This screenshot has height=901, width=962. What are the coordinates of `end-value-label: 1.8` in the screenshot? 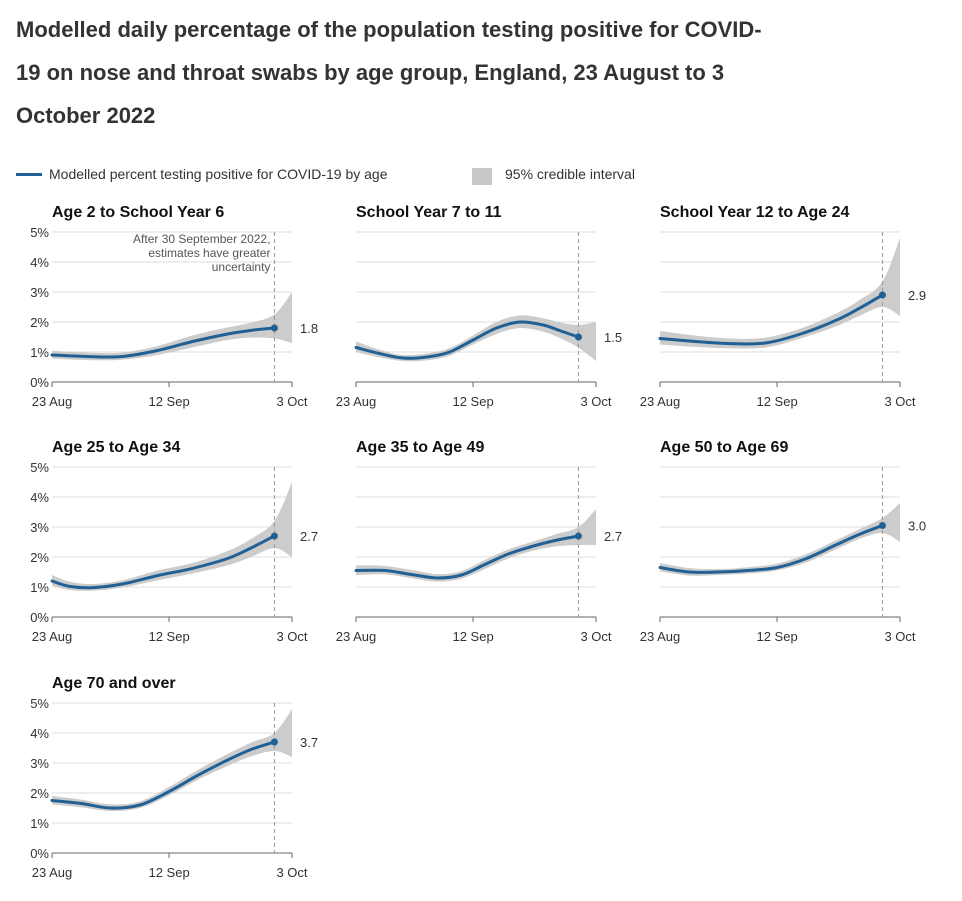 It's located at (309, 328).